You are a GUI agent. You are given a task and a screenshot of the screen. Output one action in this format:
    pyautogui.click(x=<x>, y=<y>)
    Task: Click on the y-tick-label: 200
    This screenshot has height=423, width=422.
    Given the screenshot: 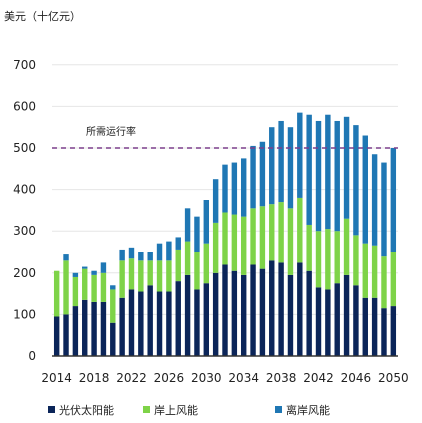 What is the action you would take?
    pyautogui.click(x=24, y=273)
    